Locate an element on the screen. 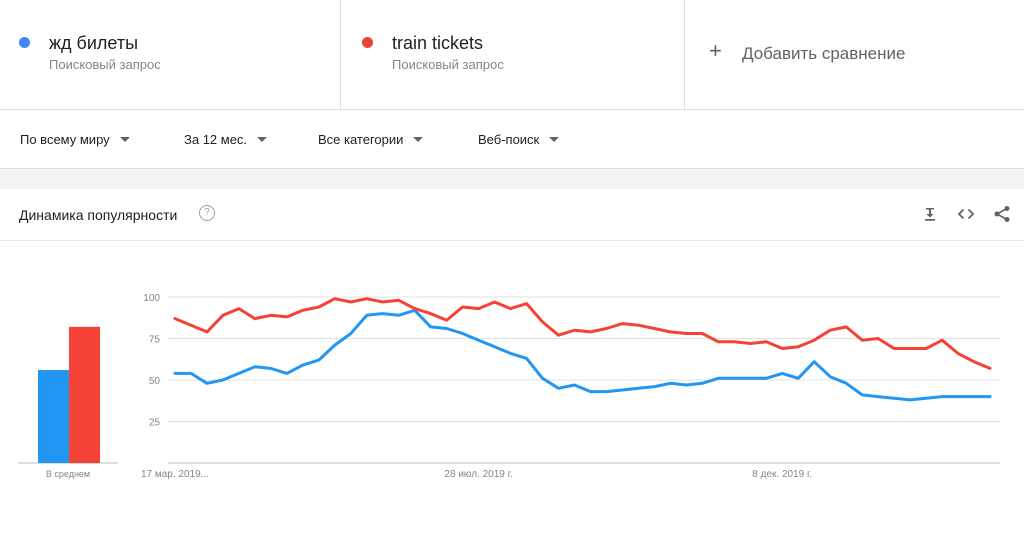 This screenshot has width=1024, height=542. x-tick-label: 8 дек. 2019 г. is located at coordinates (782, 474).